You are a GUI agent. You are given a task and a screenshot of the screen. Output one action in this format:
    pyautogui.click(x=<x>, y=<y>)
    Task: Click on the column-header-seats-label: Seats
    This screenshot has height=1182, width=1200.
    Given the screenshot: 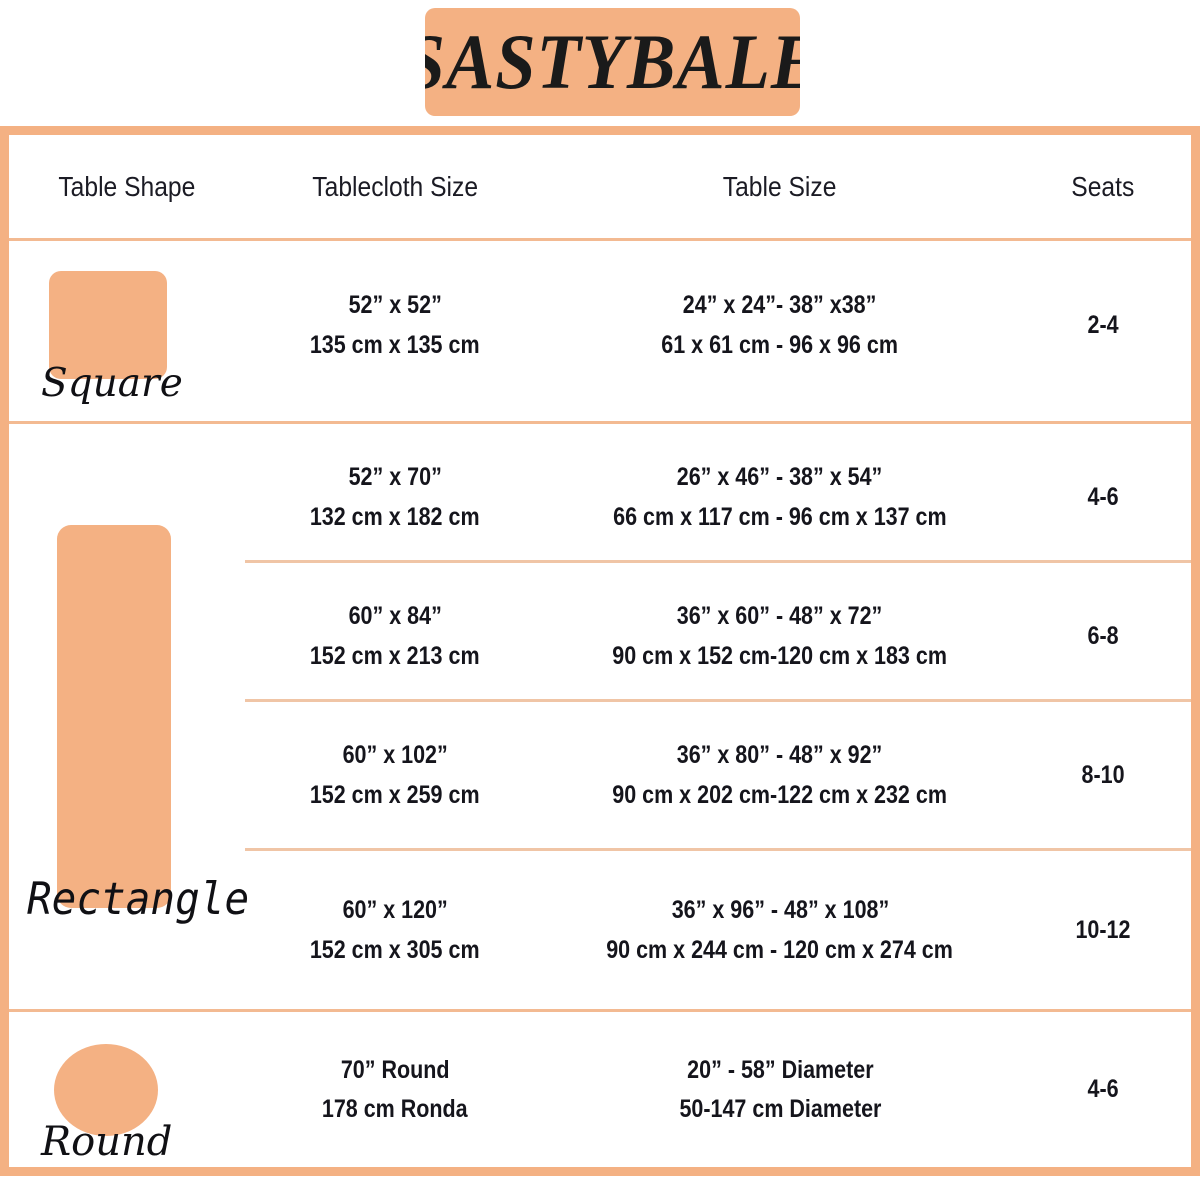 What is the action you would take?
    pyautogui.click(x=1103, y=186)
    